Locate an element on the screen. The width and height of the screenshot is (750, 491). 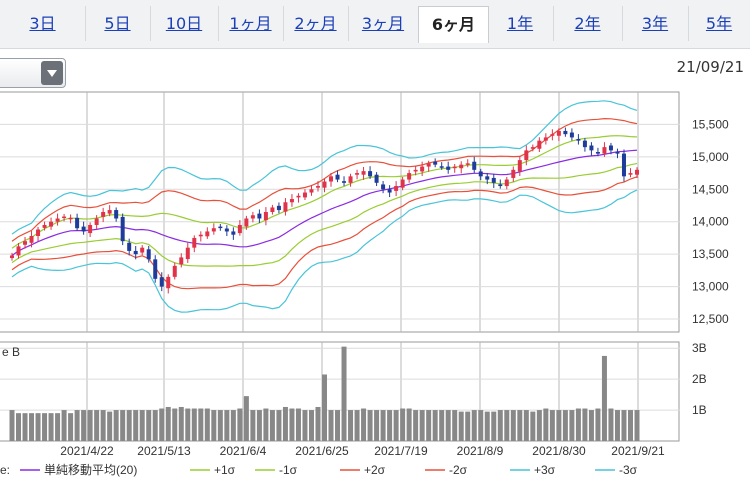
tab-10日: 10日 is located at coordinates (184, 23).